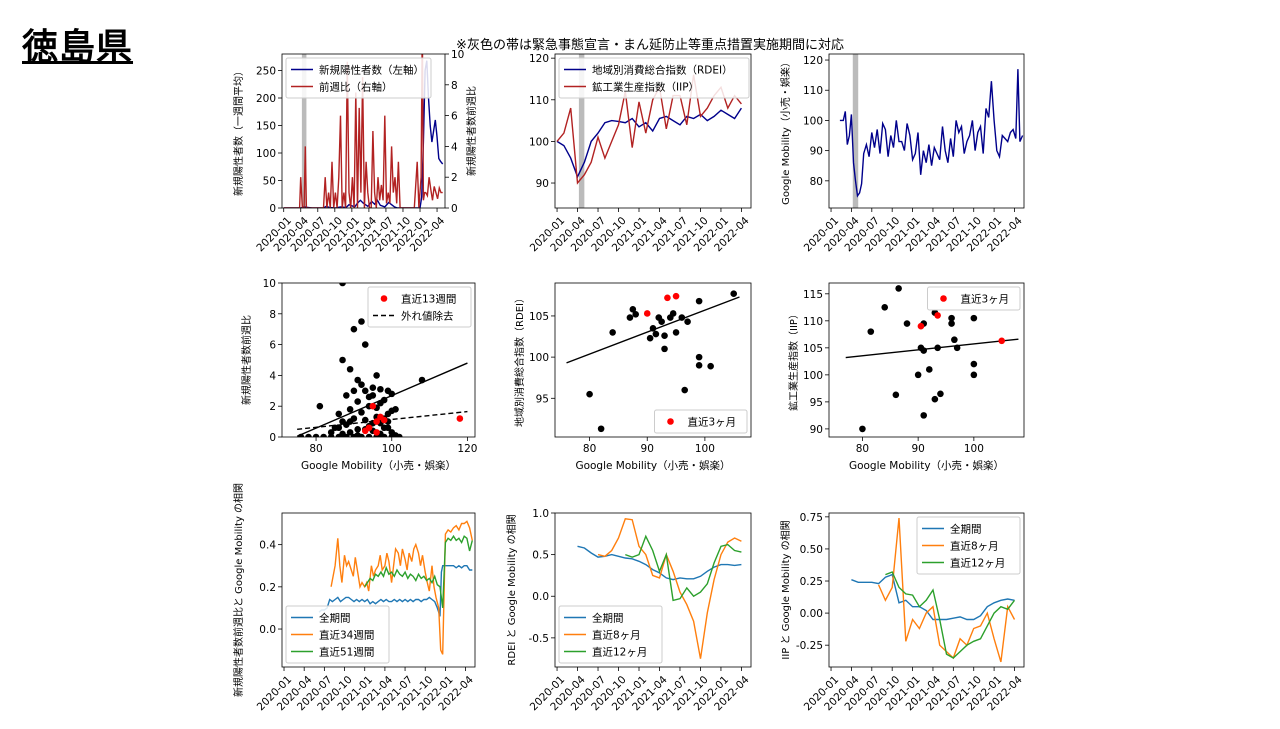  I want to click on y-axis-label: RDEI と Google Mobility の相関, so click(511, 589).